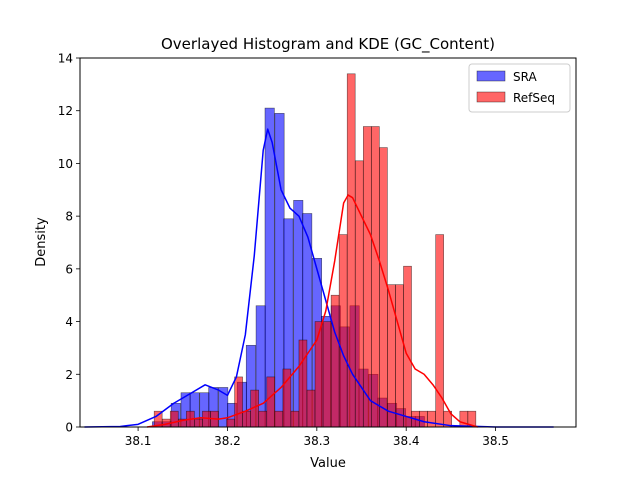 The height and width of the screenshot is (480, 640). I want to click on y-tick-label: 10, so click(65, 164).